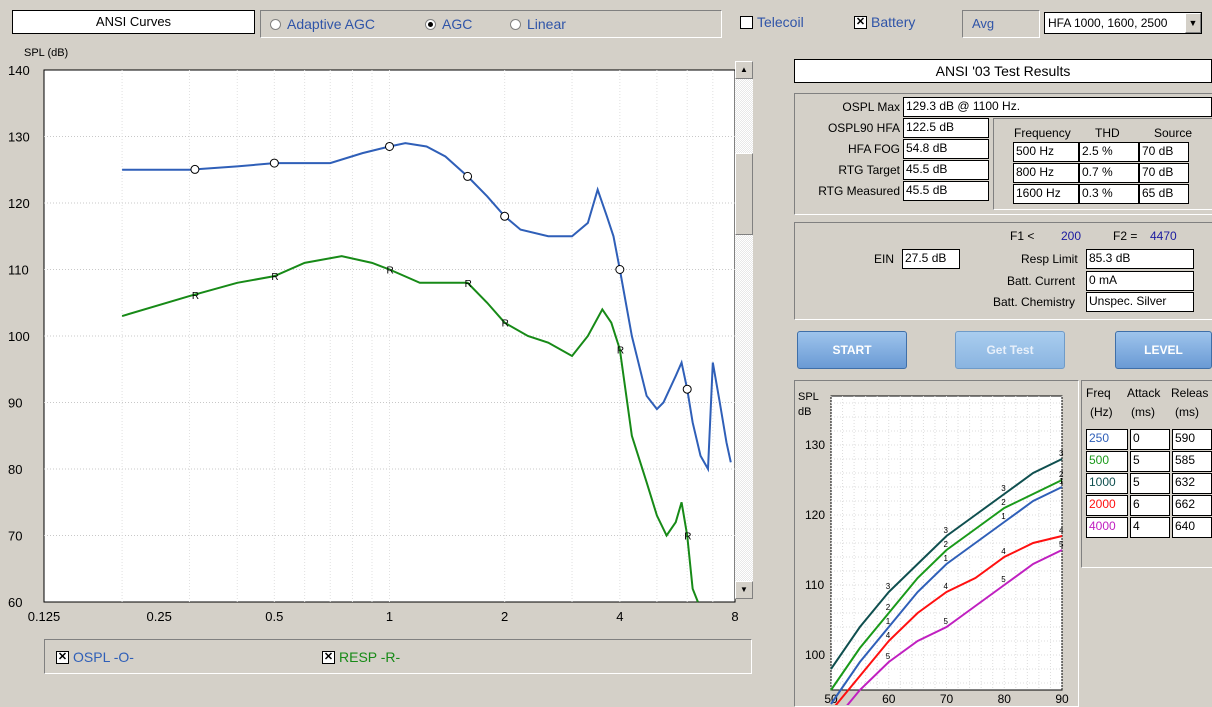 This screenshot has width=1212, height=707. Describe the element at coordinates (860, 22) in the screenshot. I see `battery-check-box: ✕` at that location.